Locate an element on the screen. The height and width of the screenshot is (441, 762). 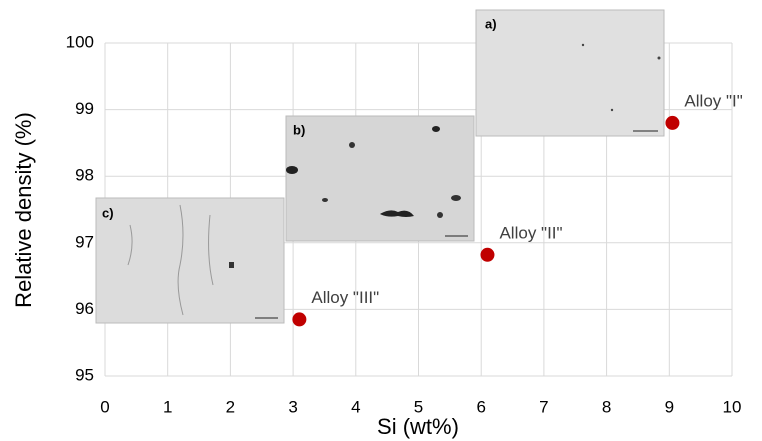
x-tick-label: 1 is located at coordinates (167, 406).